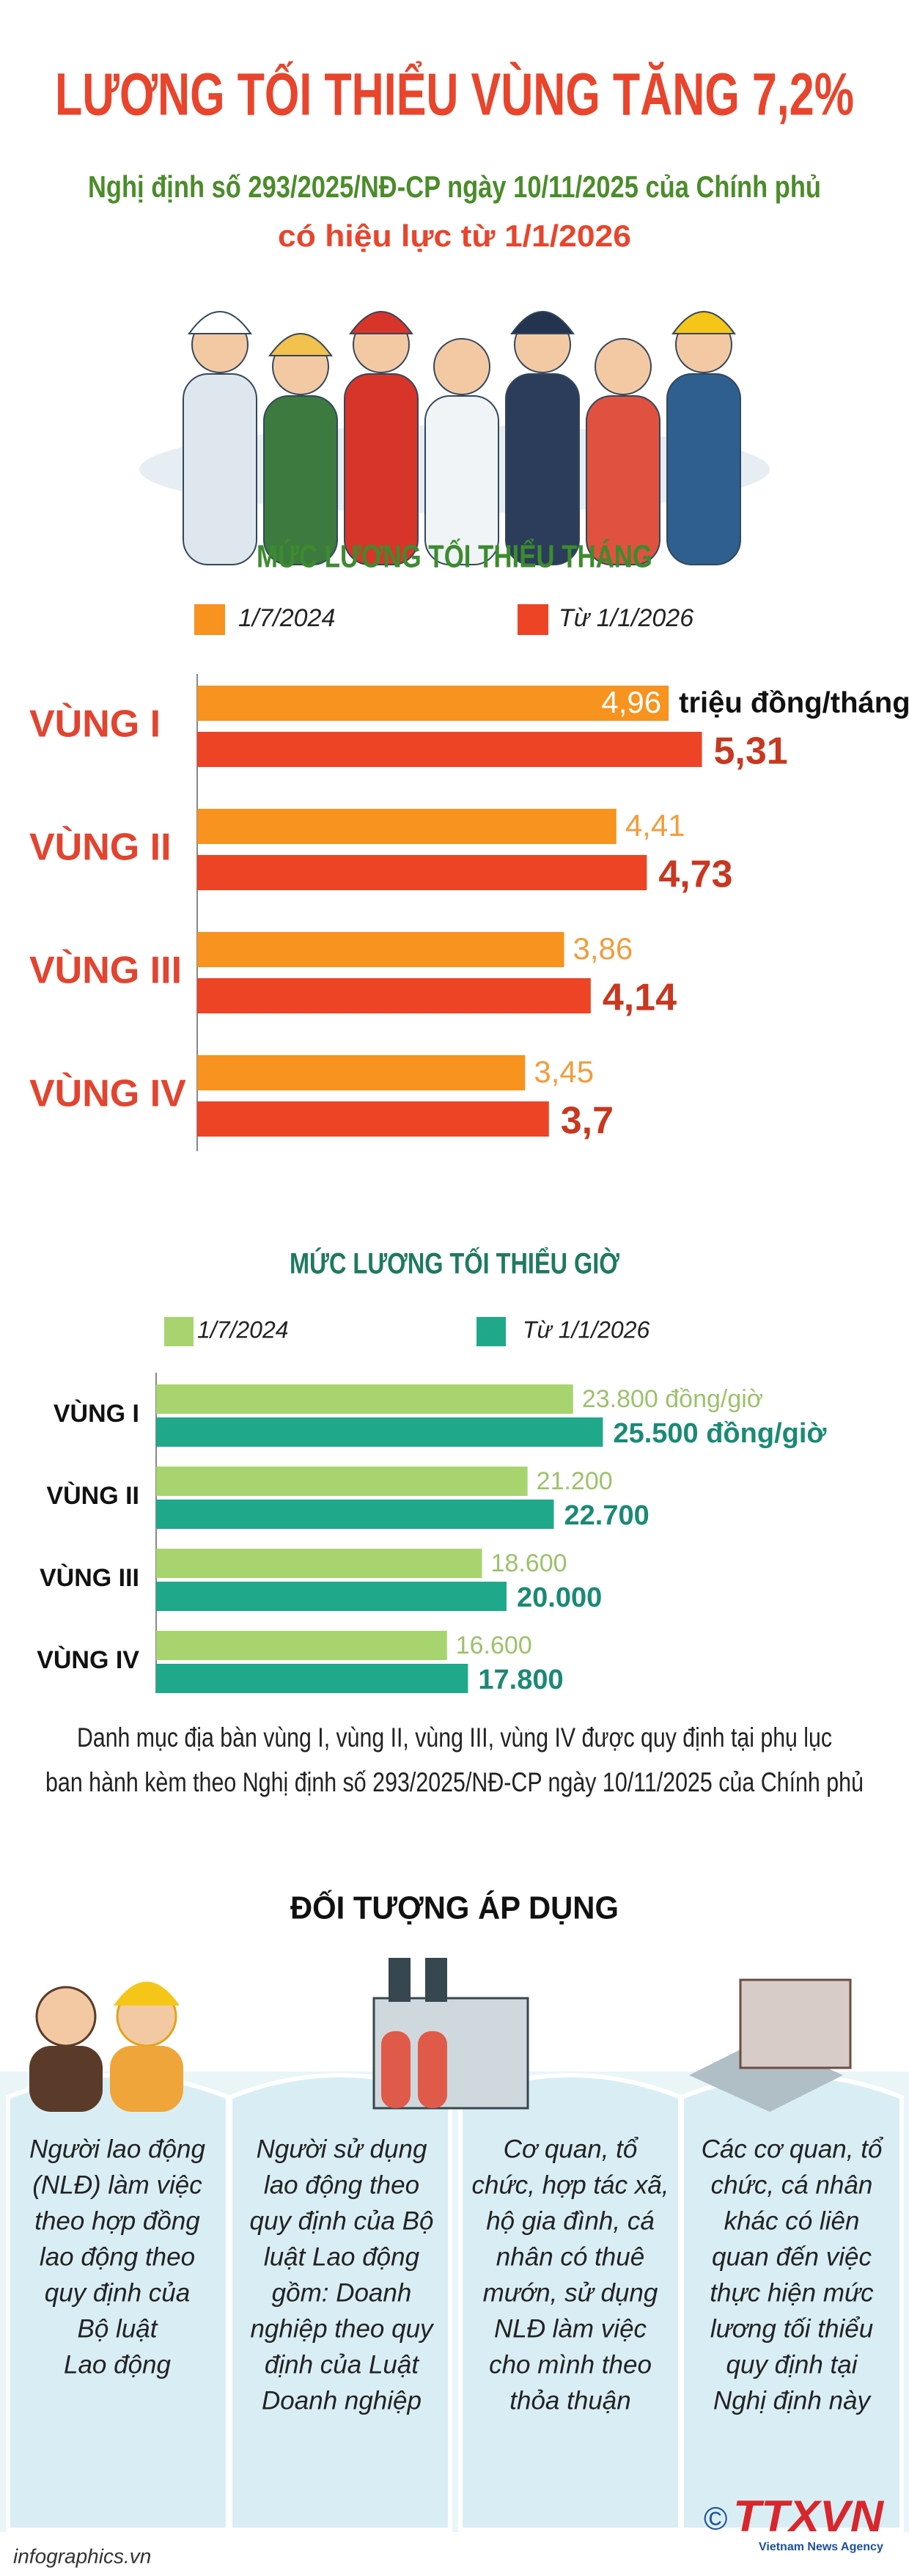 The height and width of the screenshot is (2576, 909). What do you see at coordinates (107, 1094) in the screenshot?
I see `category-label: VÙNG IV` at bounding box center [107, 1094].